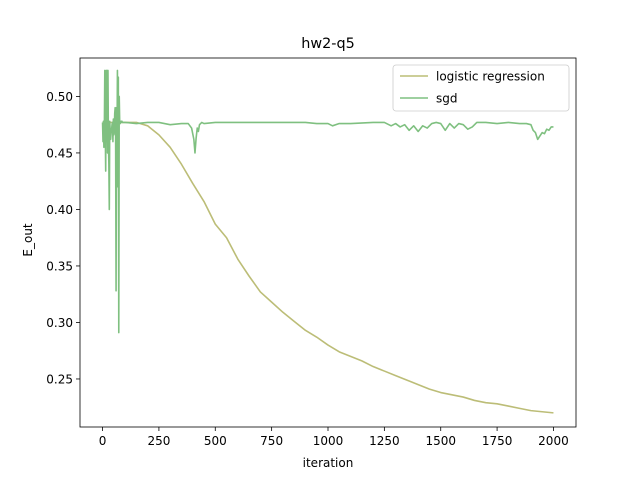  I want to click on x-tick-label: 1250, so click(384, 441).